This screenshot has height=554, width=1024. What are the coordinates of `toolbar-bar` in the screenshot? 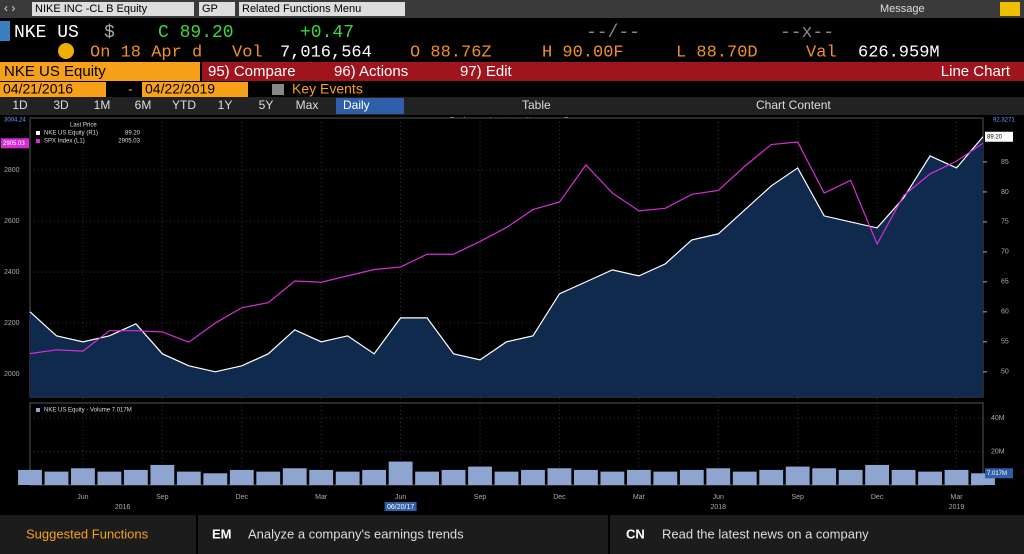 It's located at (613, 71).